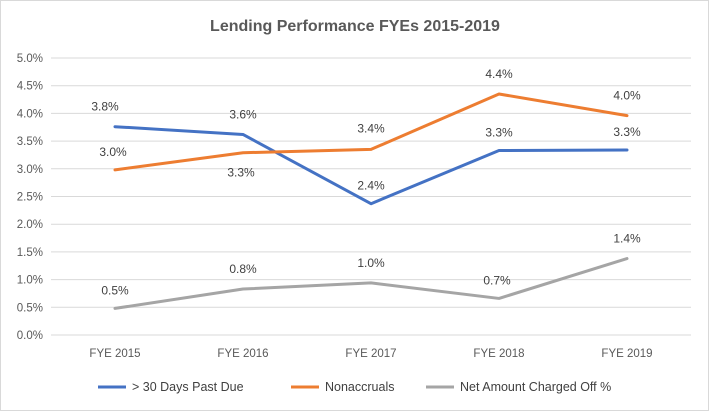  What do you see at coordinates (535, 387) in the screenshot?
I see `legend-label: Net Amount Charged Off %` at bounding box center [535, 387].